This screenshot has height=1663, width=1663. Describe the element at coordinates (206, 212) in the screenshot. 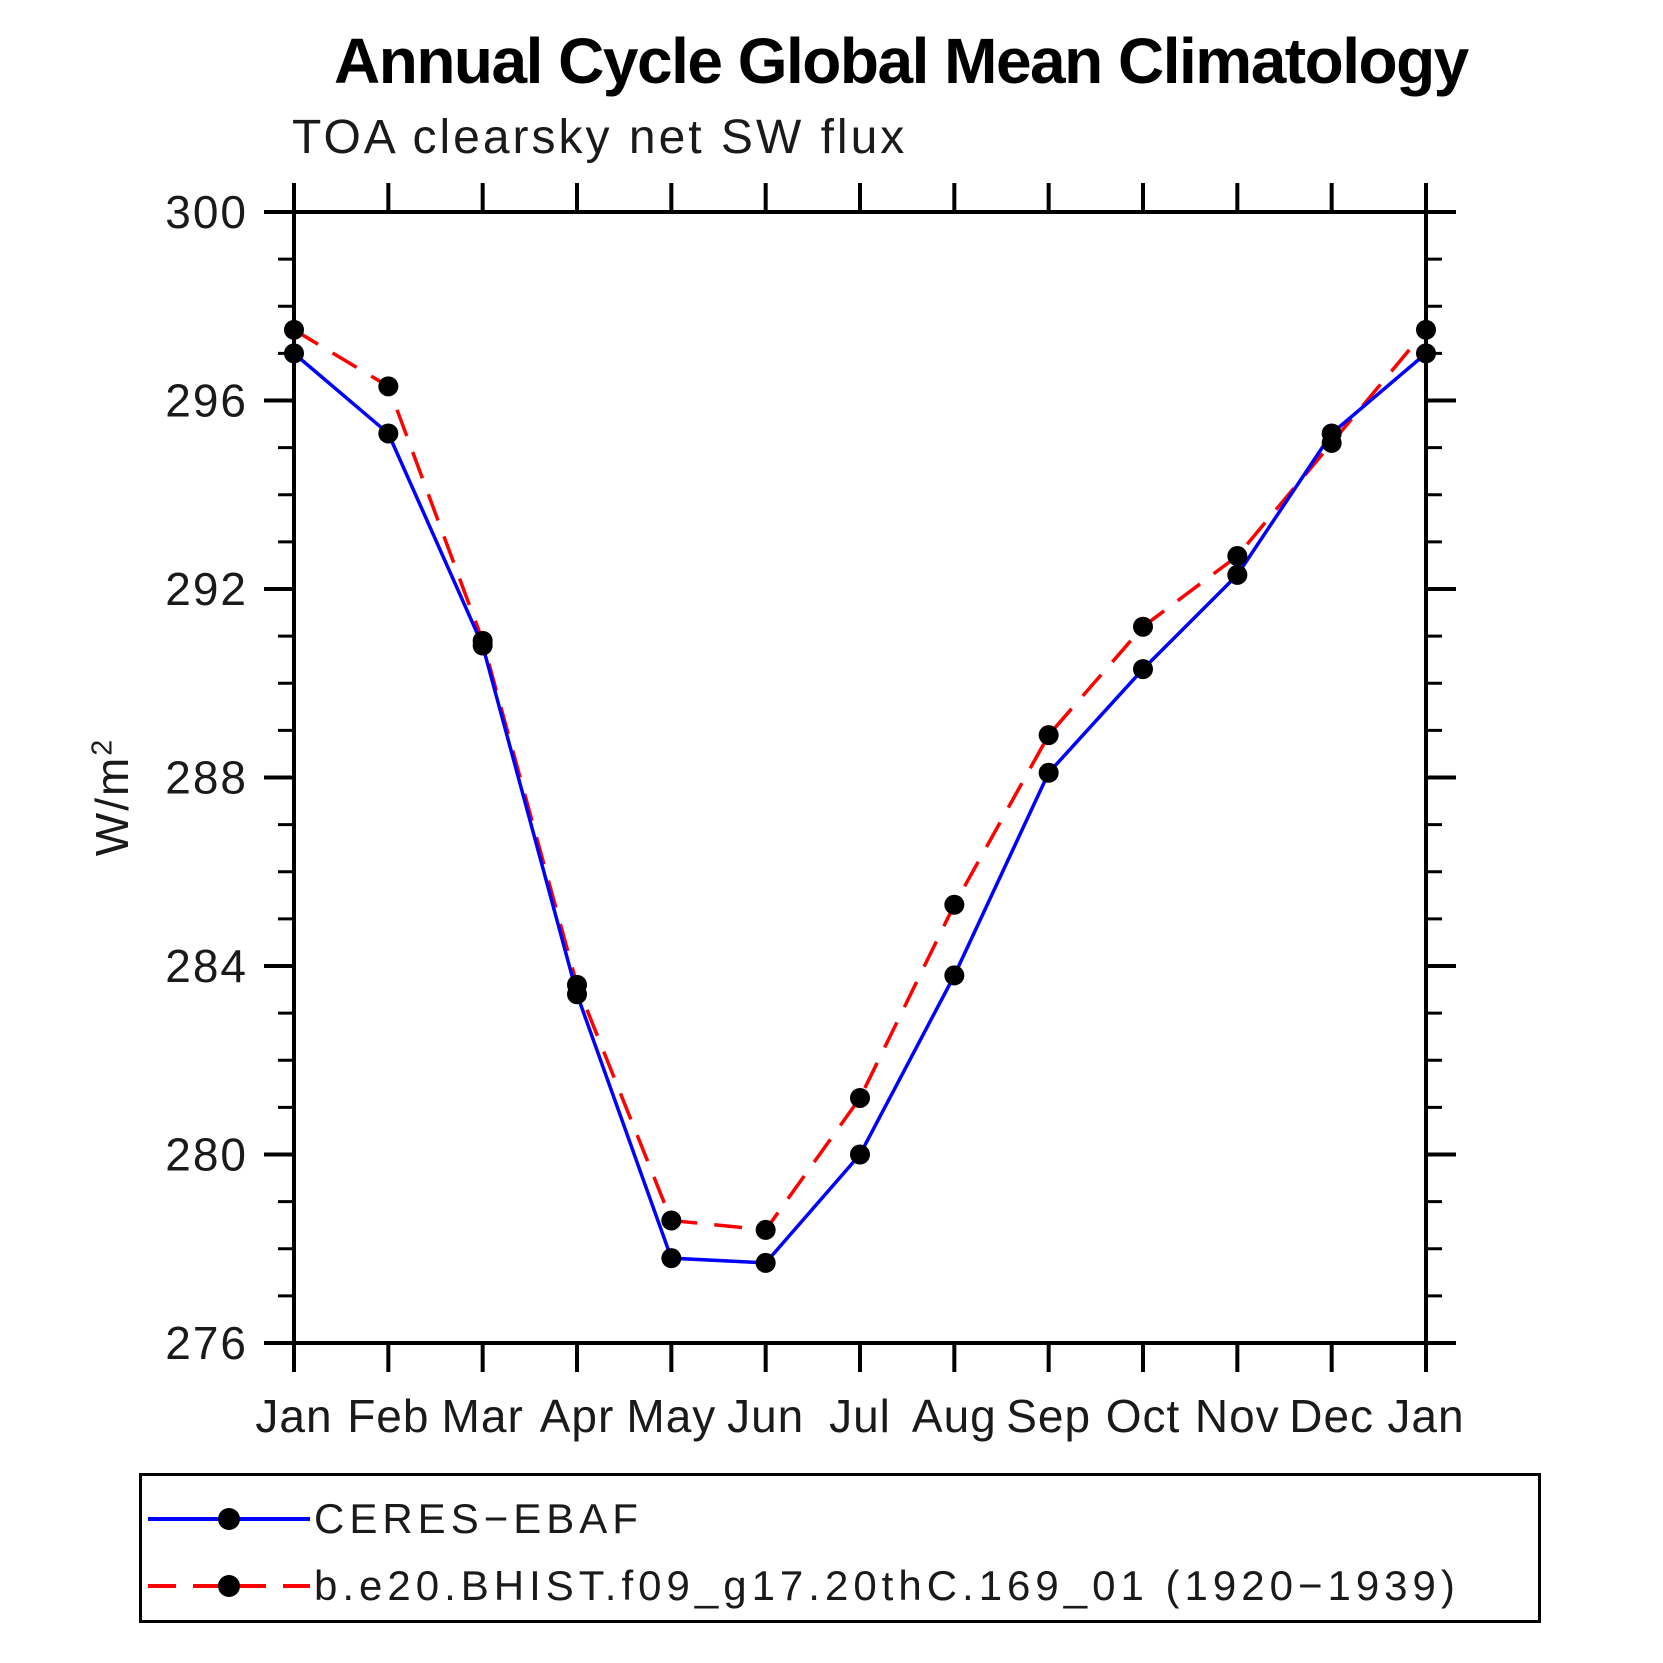

I see `y-tick-label: 300` at that location.